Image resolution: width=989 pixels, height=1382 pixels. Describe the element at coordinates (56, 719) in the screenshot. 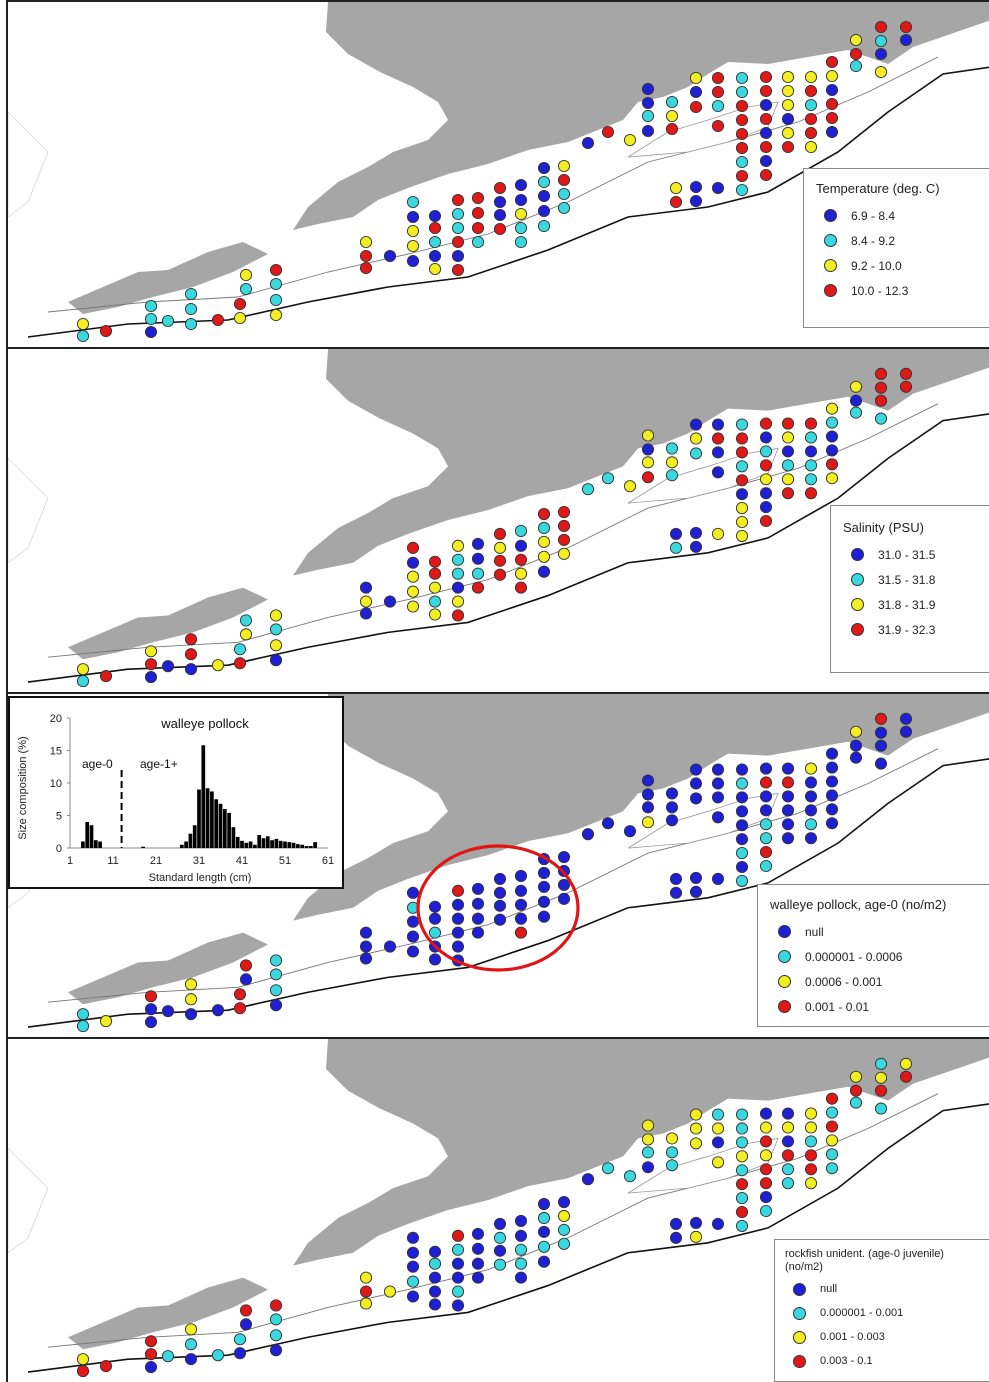

I see `y-tick-label: 20` at that location.